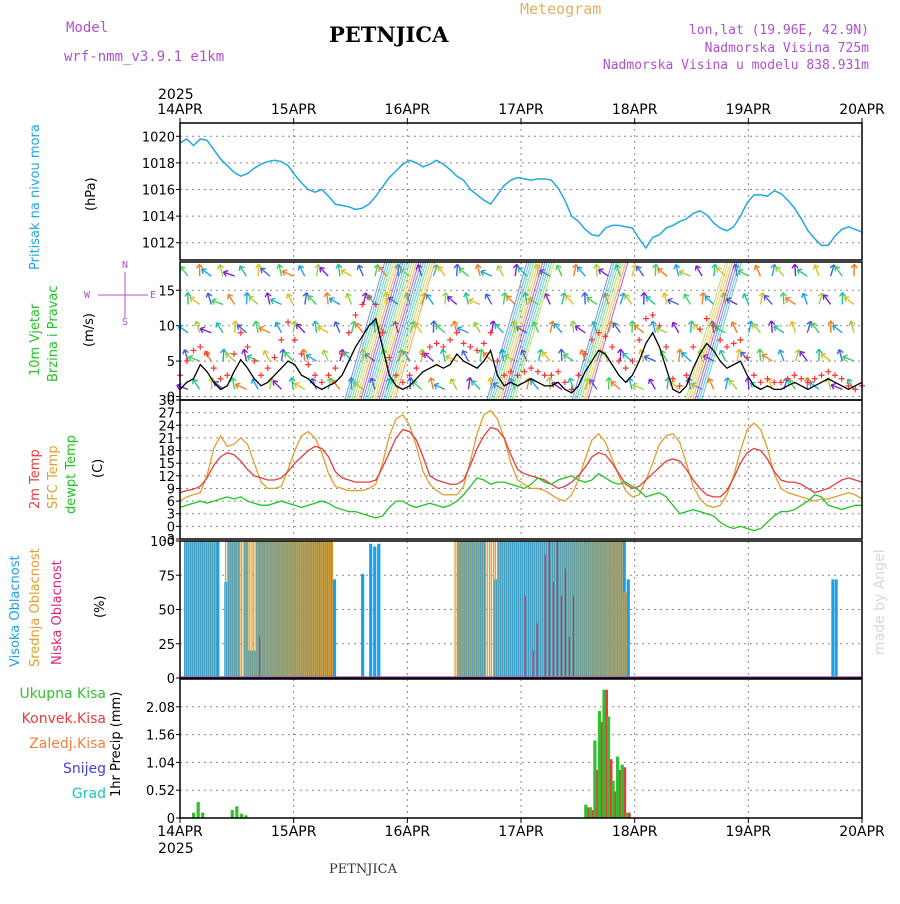 Image resolution: width=900 pixels, height=904 pixels. What do you see at coordinates (171, 502) in the screenshot?
I see `y-tick-label: 6` at bounding box center [171, 502].